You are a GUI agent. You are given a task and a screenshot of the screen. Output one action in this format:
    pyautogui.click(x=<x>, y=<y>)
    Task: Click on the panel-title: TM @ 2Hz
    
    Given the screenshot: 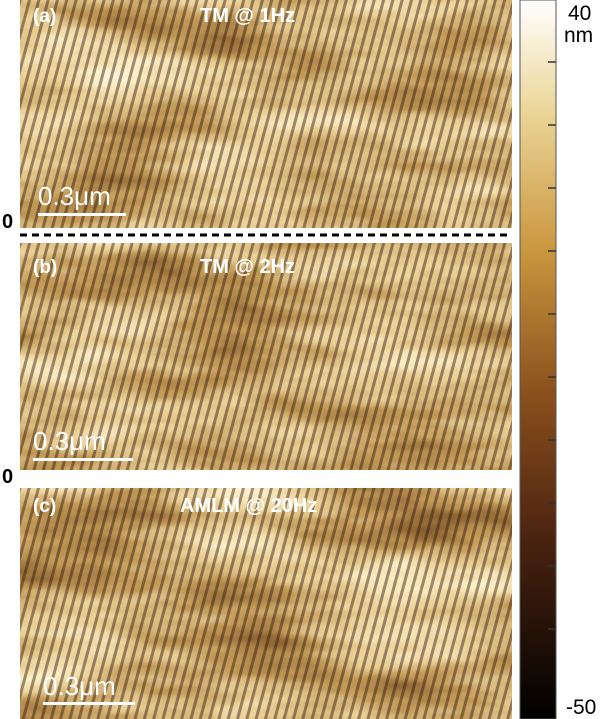 What is the action you would take?
    pyautogui.click(x=247, y=267)
    